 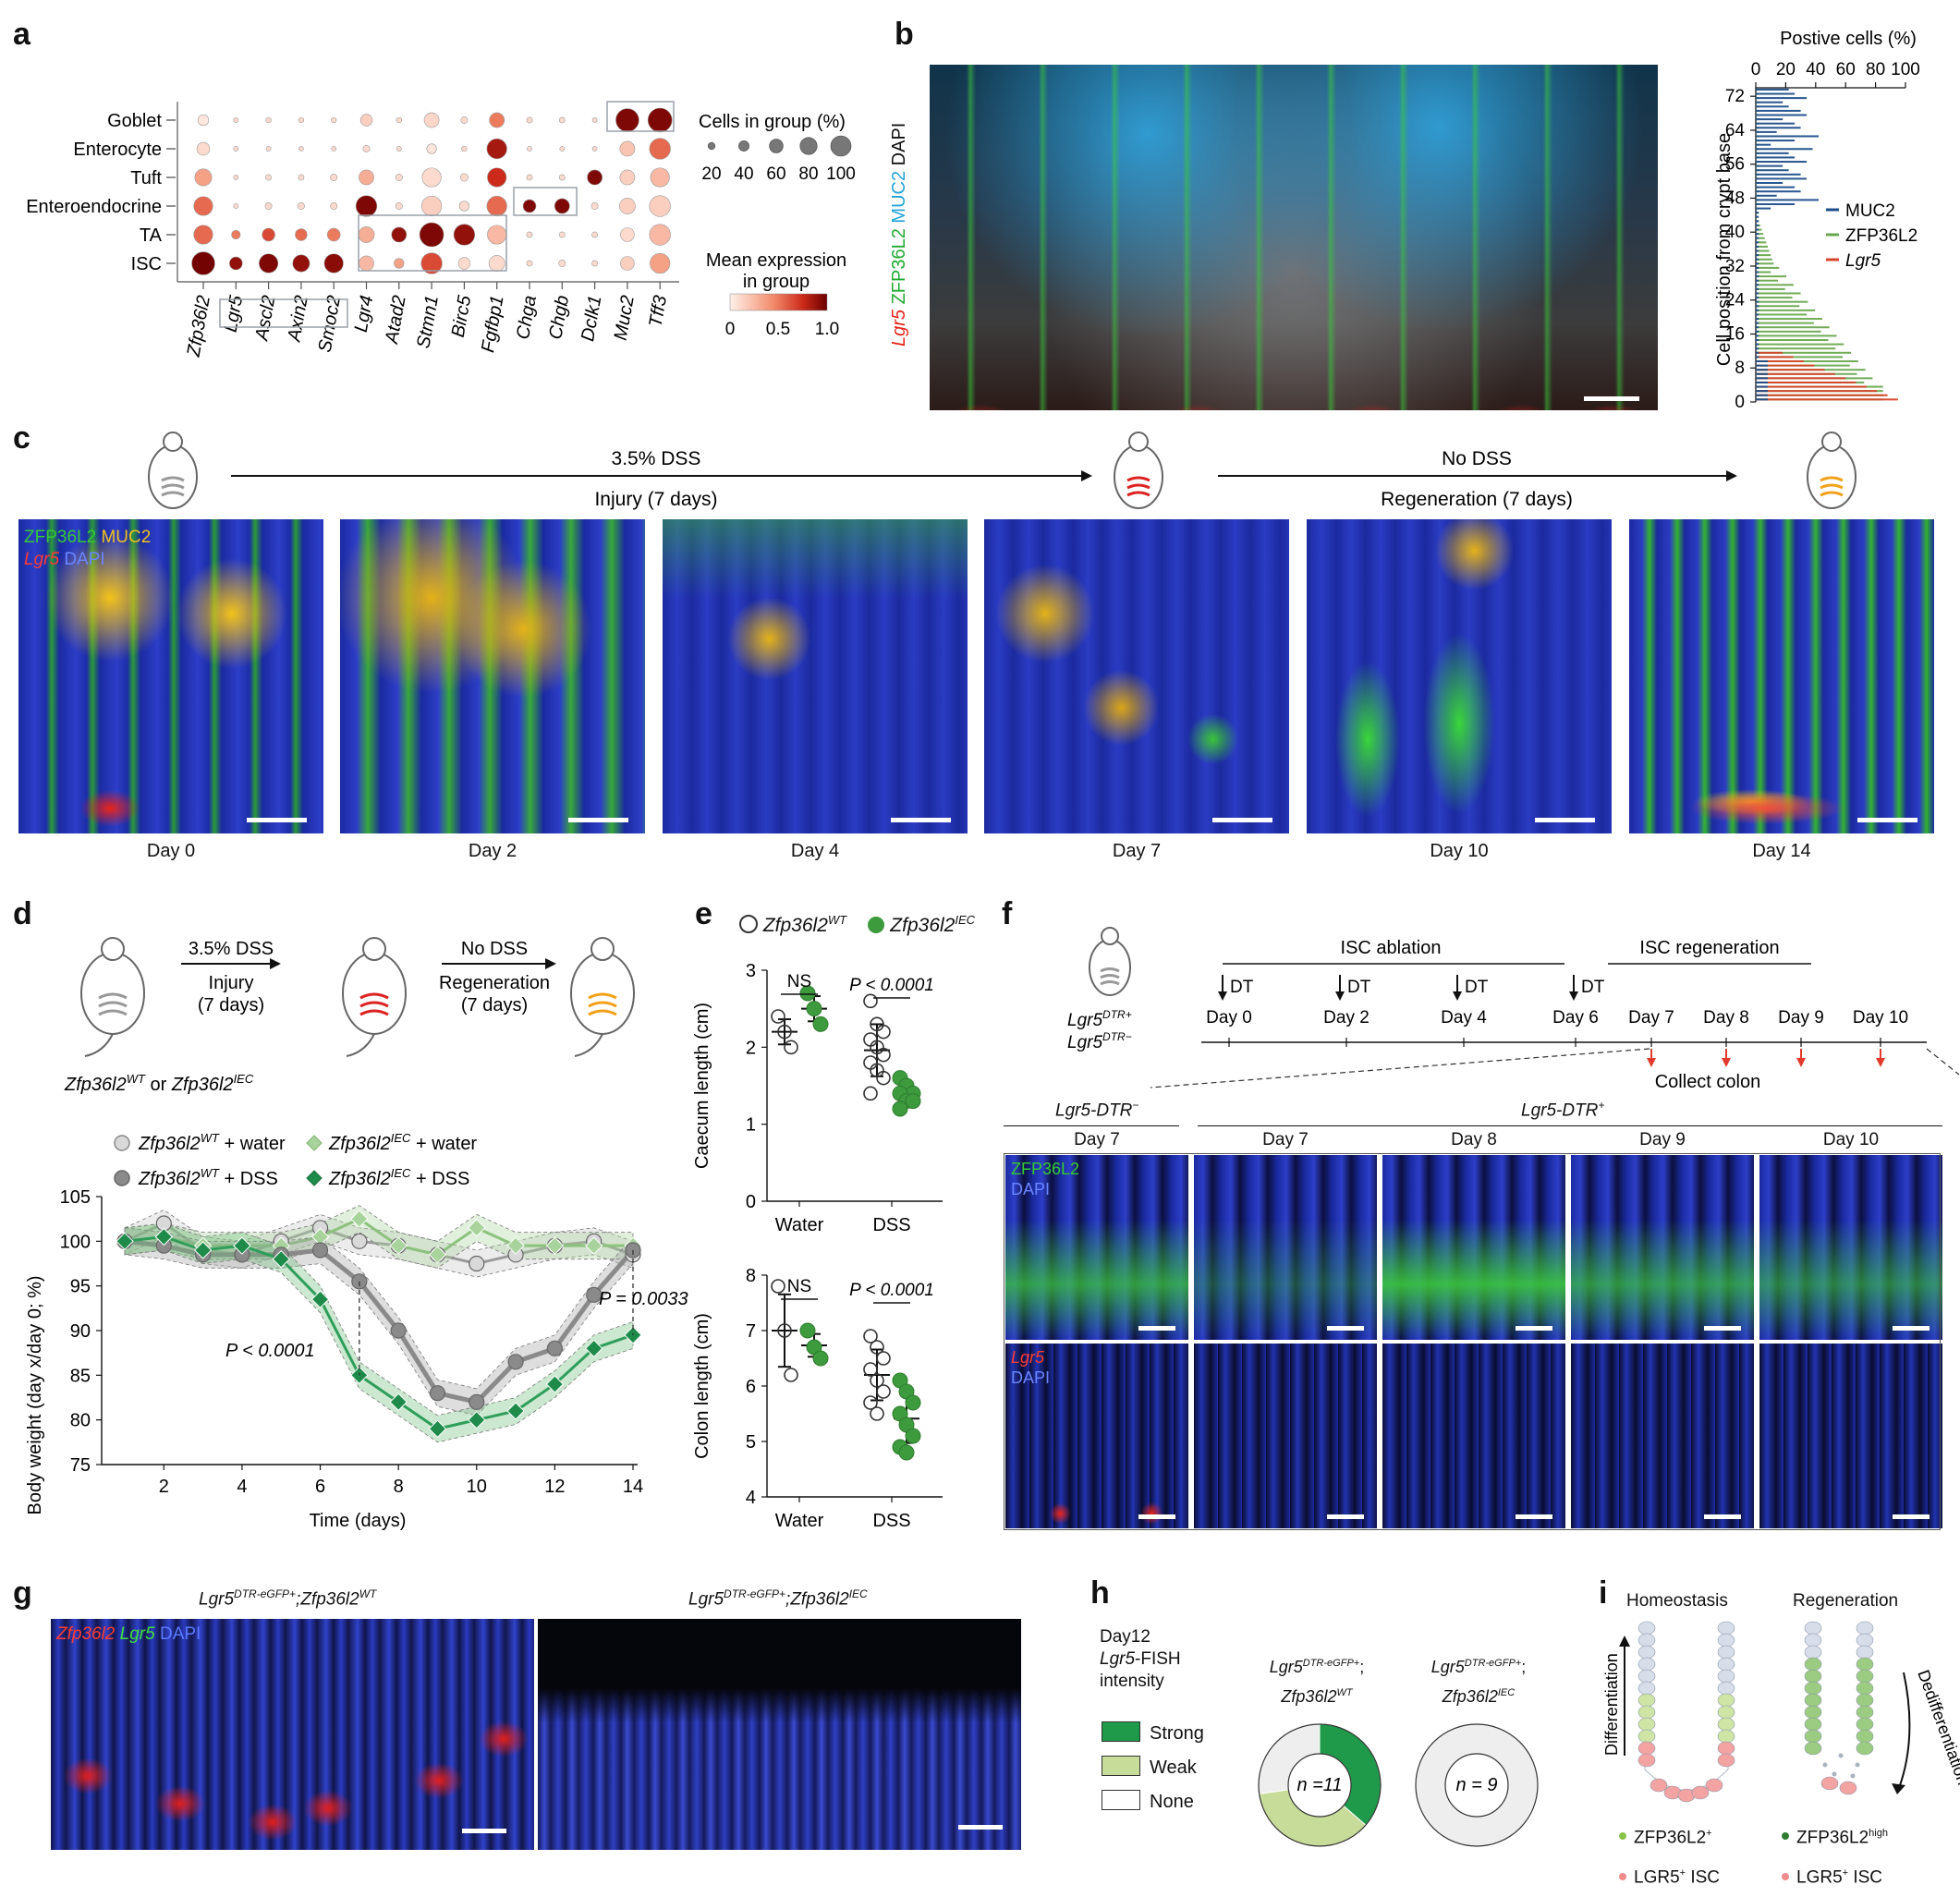 I want to click on g-image-wt: Zfp36l2 Lgr5 DAPI, so click(x=292, y=1734).